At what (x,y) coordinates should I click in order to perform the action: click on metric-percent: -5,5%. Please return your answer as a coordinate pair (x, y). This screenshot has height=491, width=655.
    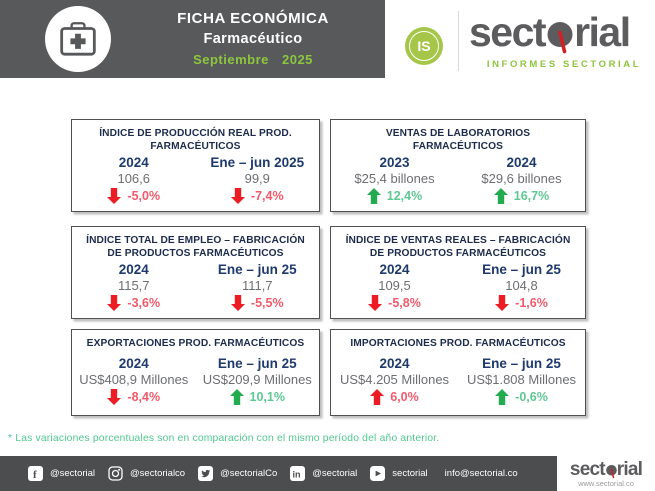
    Looking at the image, I should click on (267, 303).